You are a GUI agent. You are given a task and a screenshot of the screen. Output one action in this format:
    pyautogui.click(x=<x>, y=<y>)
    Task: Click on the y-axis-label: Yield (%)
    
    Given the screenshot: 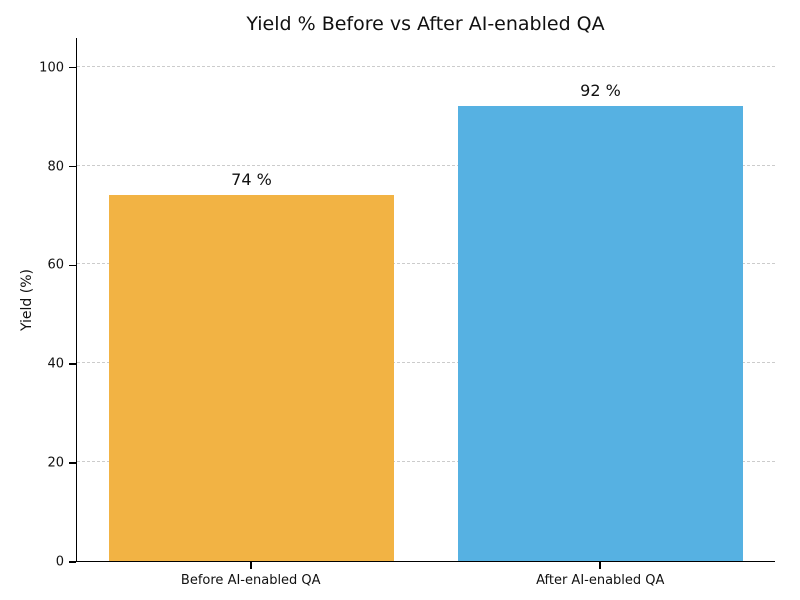 What is the action you would take?
    pyautogui.click(x=27, y=300)
    